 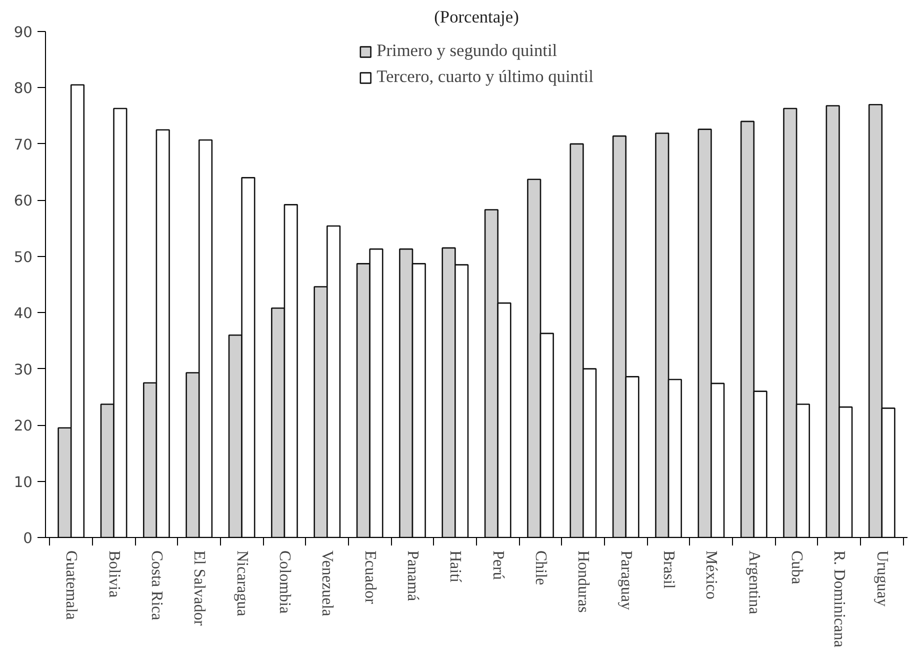 I want to click on y-tick-label: 0, so click(x=28, y=538).